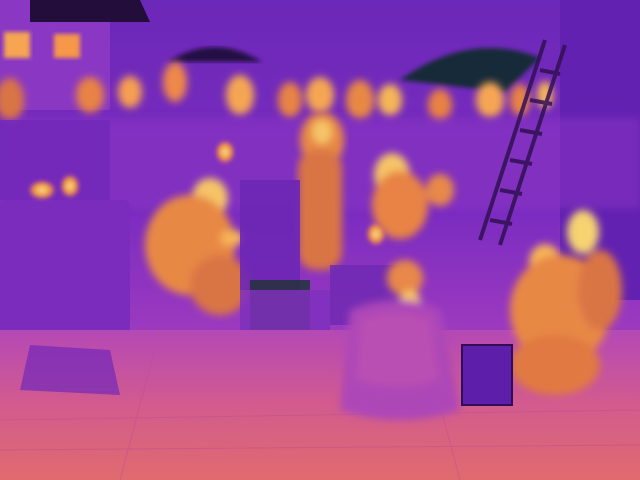 The image size is (640, 480). What do you see at coordinates (70, 370) in the screenshot?
I see `left-lower-object` at bounding box center [70, 370].